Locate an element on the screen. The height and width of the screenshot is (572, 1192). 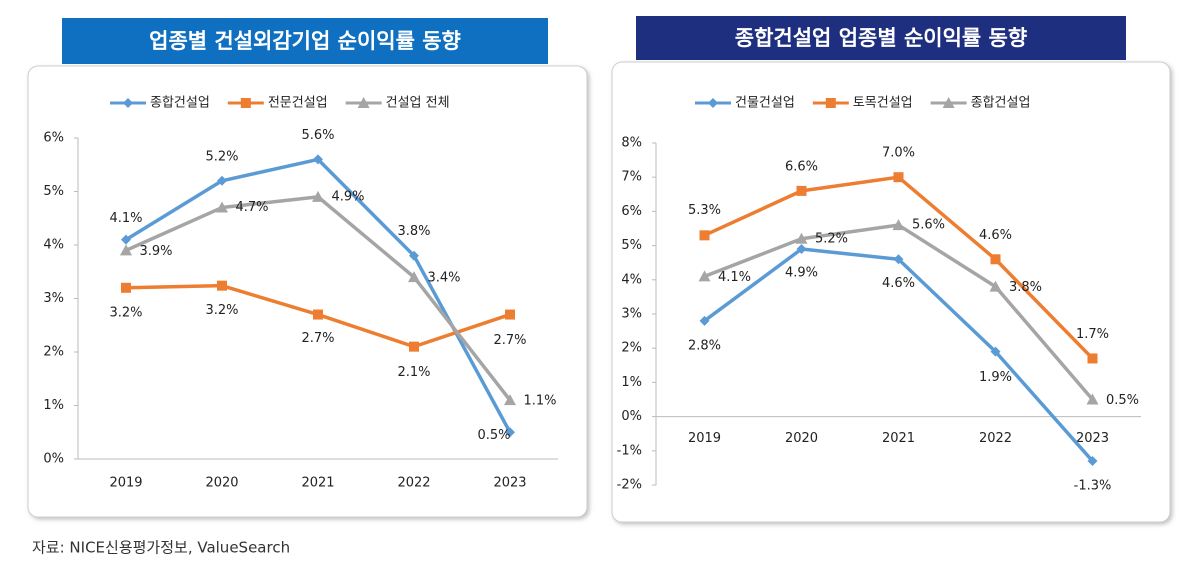
y-tick-label: -2% is located at coordinates (629, 485).